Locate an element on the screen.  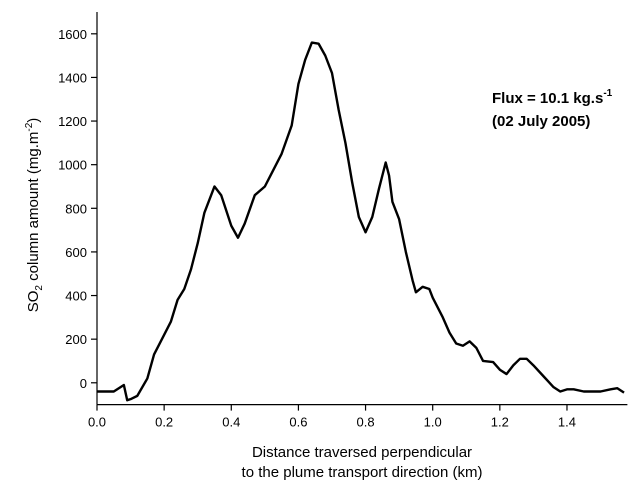
x-tick-label: 1.2 is located at coordinates (500, 422).